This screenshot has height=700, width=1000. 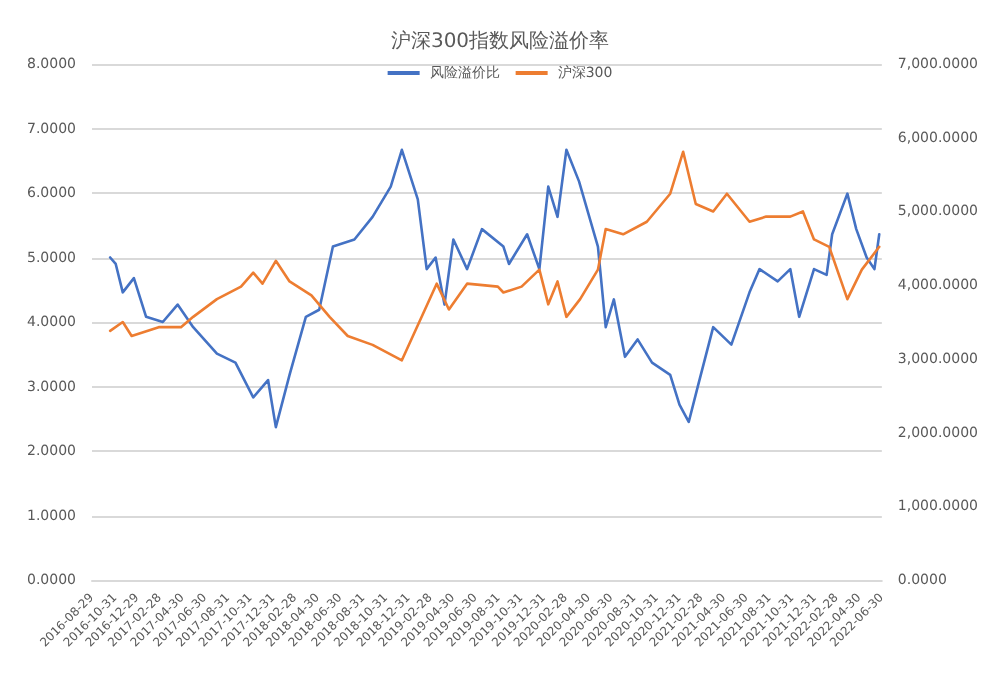 I want to click on chart-title: 沪深300指数风险溢价率, so click(x=500, y=41).